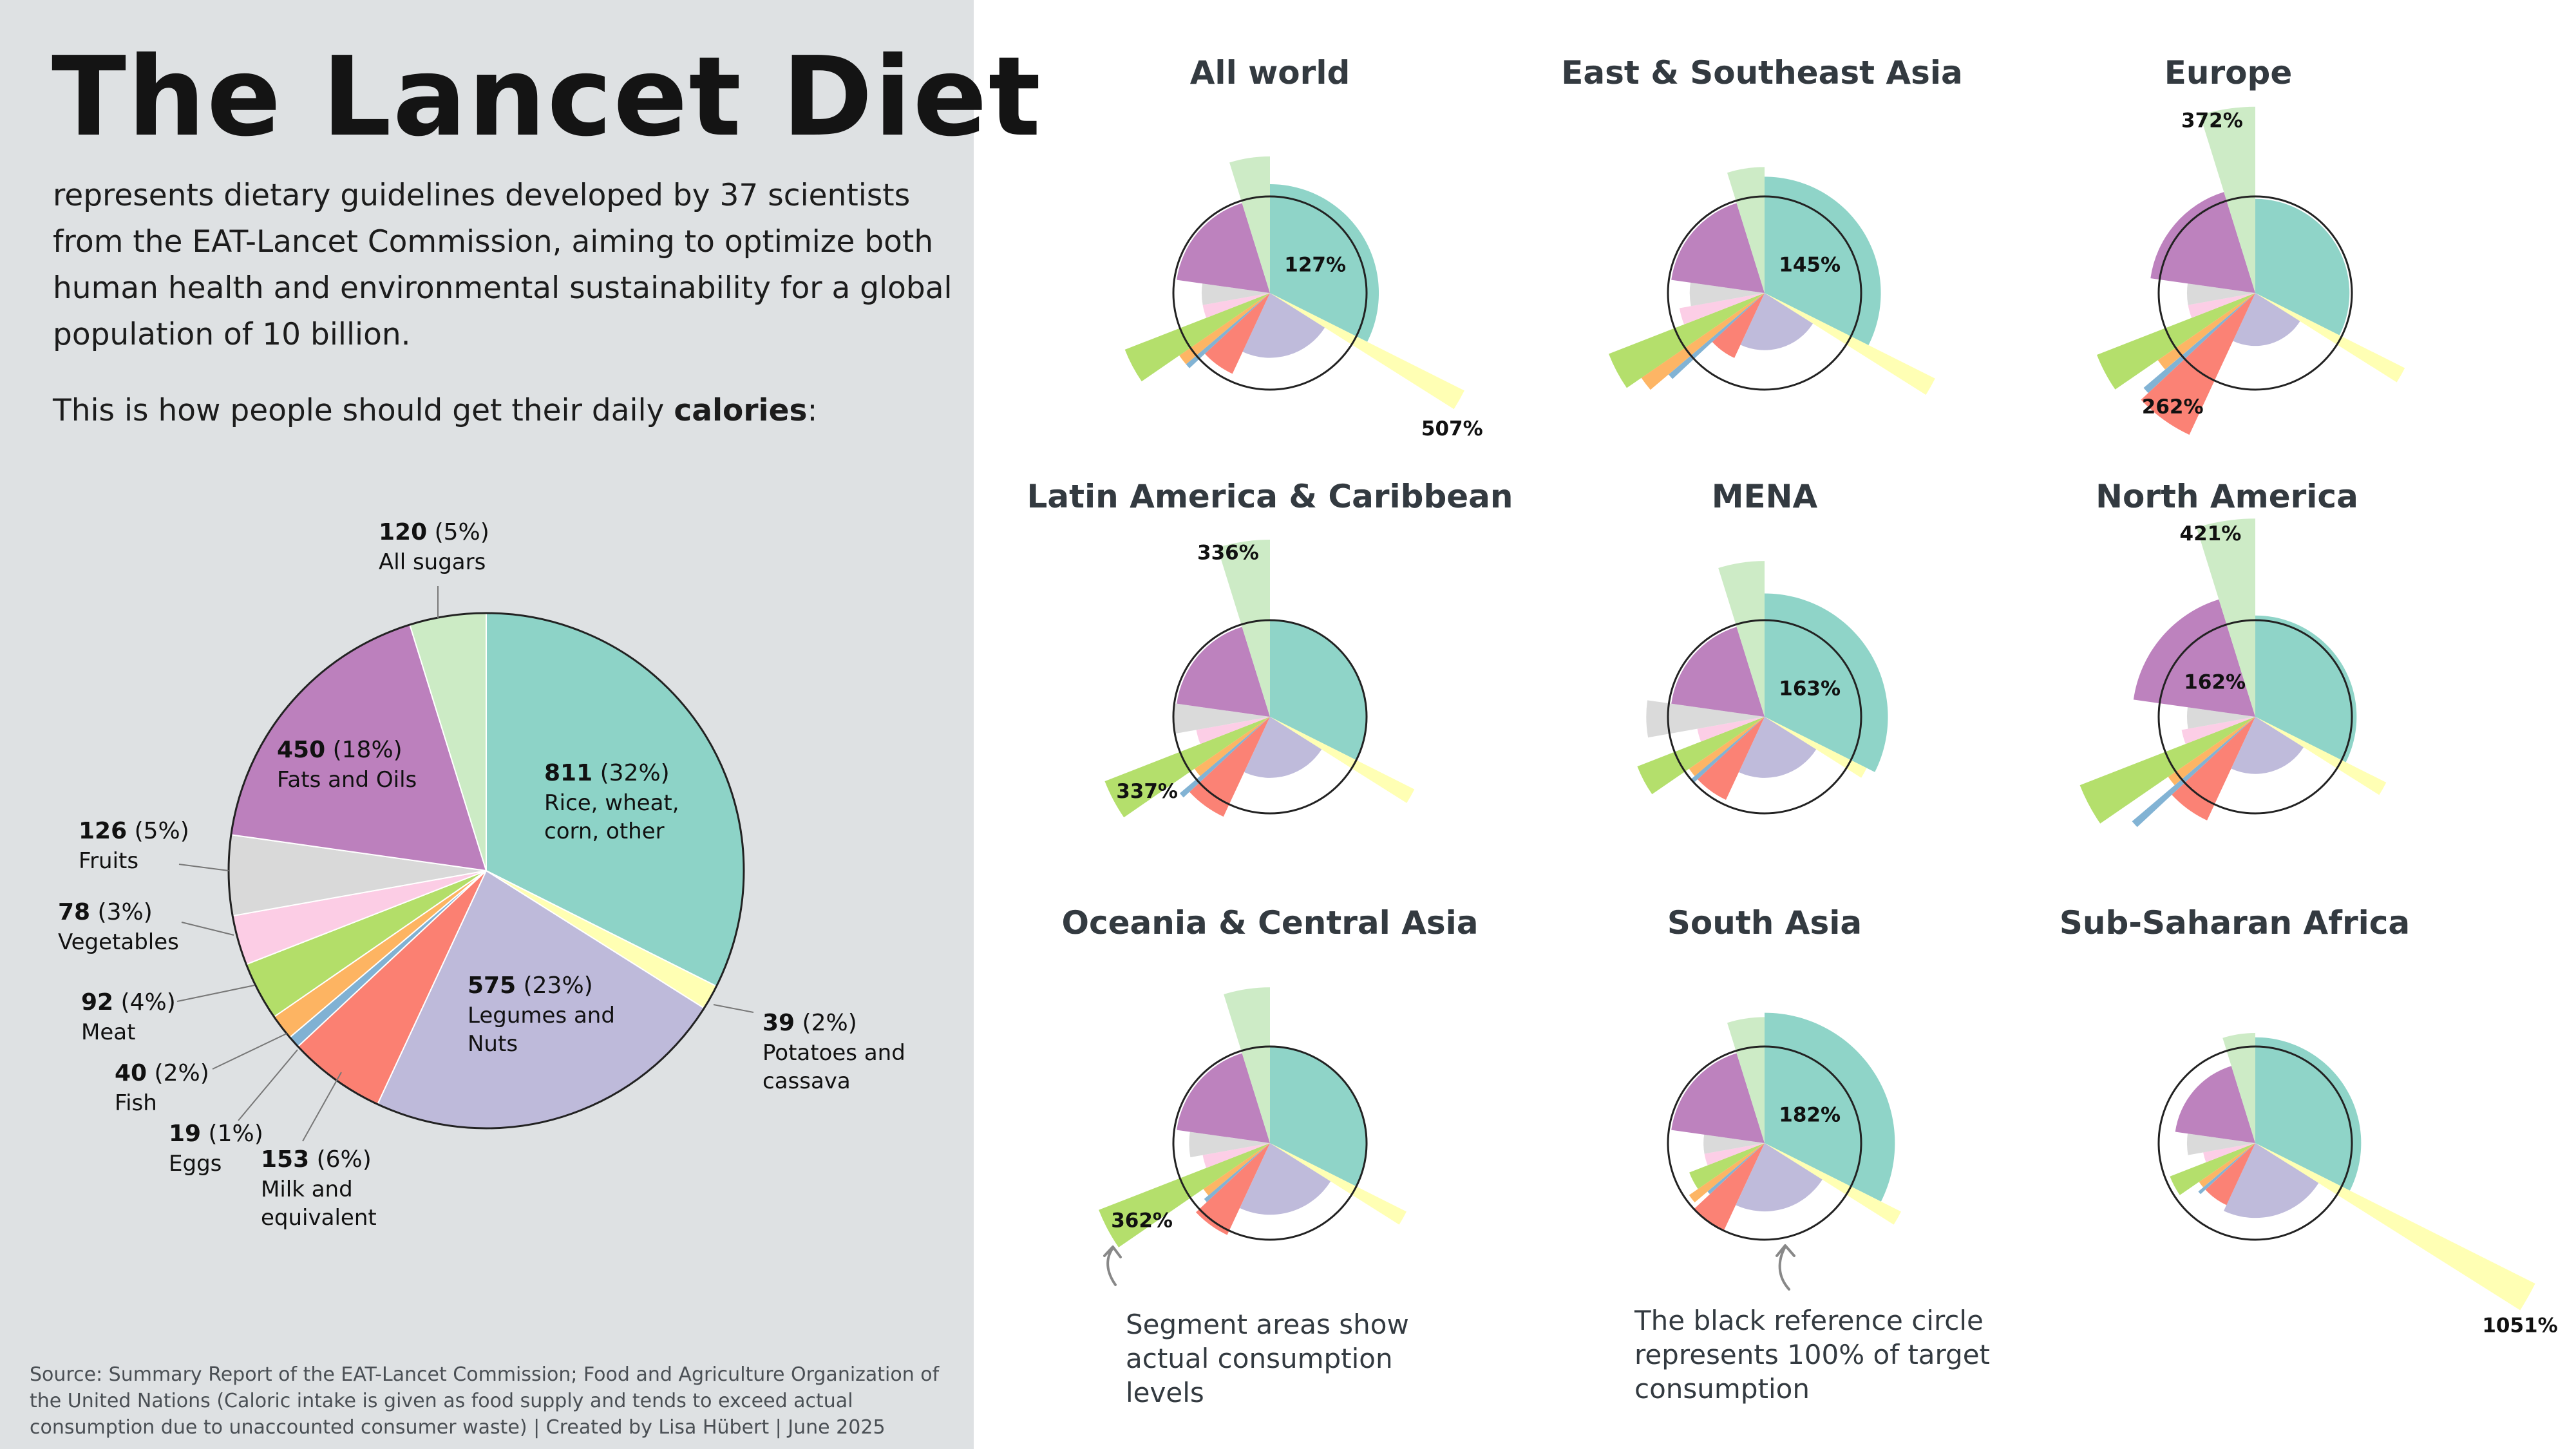 The height and width of the screenshot is (1449, 2576). I want to click on prompt-bold-word: calories, so click(741, 411).